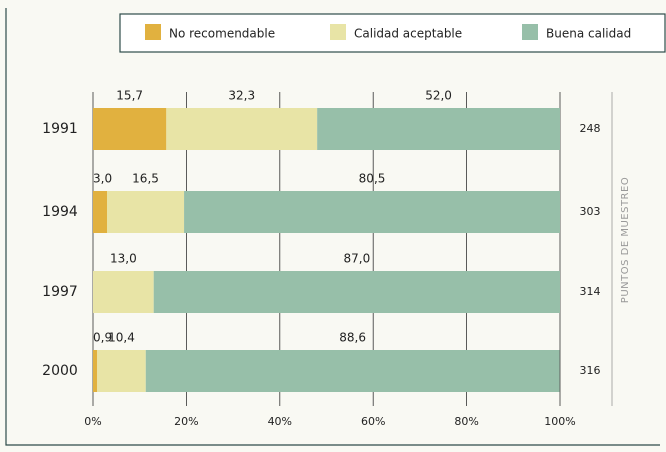  What do you see at coordinates (102, 338) in the screenshot?
I see `data-label: 0,9` at bounding box center [102, 338].